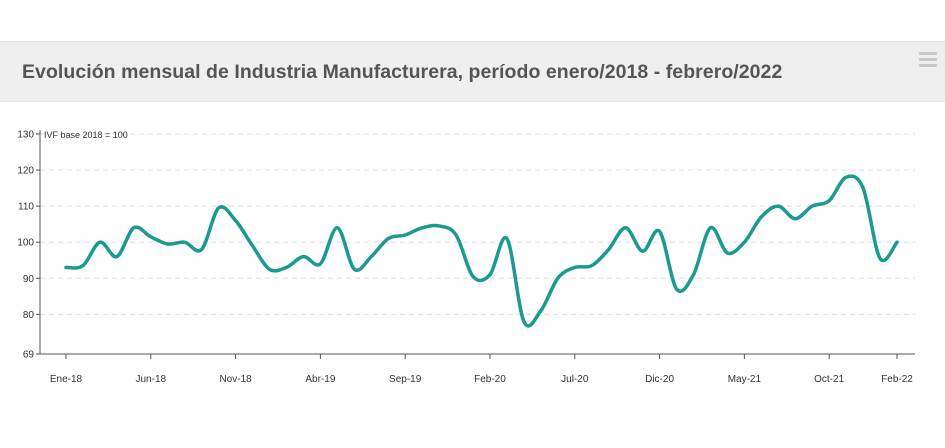 The image size is (945, 448). I want to click on y-tick-label-69: 69, so click(29, 355).